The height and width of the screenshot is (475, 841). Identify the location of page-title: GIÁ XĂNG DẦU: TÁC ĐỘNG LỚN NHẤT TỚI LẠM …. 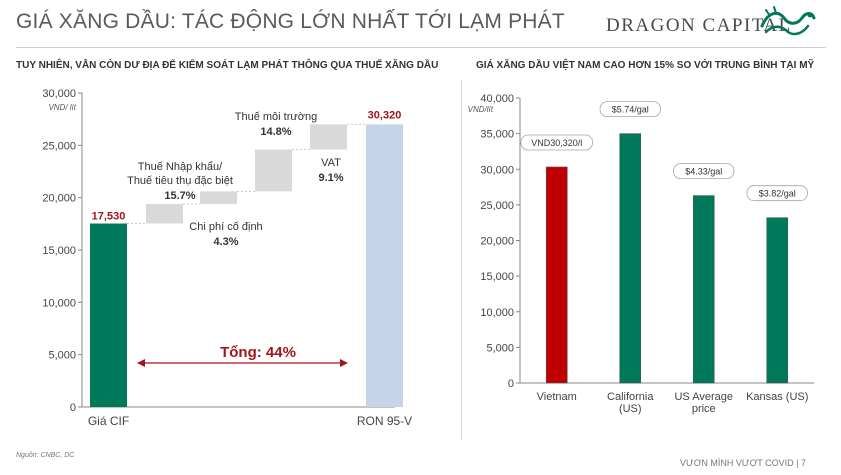
(290, 21).